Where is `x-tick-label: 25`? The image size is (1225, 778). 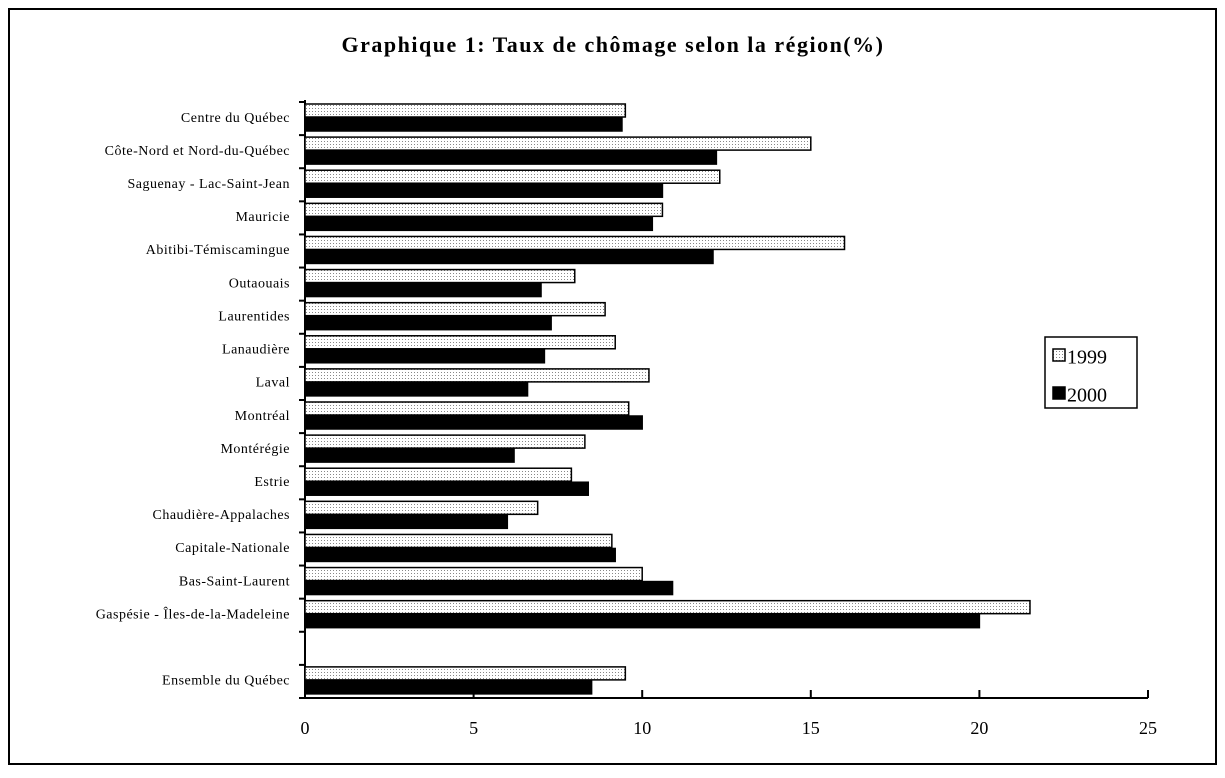 x-tick-label: 25 is located at coordinates (1148, 728).